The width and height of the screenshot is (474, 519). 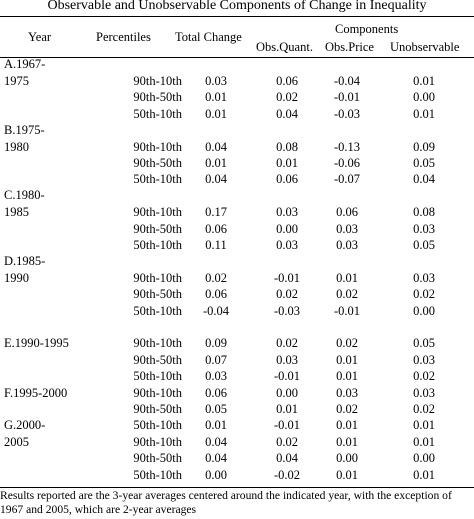 What do you see at coordinates (287, 310) in the screenshot?
I see `obs-quant-cell: -0.03` at bounding box center [287, 310].